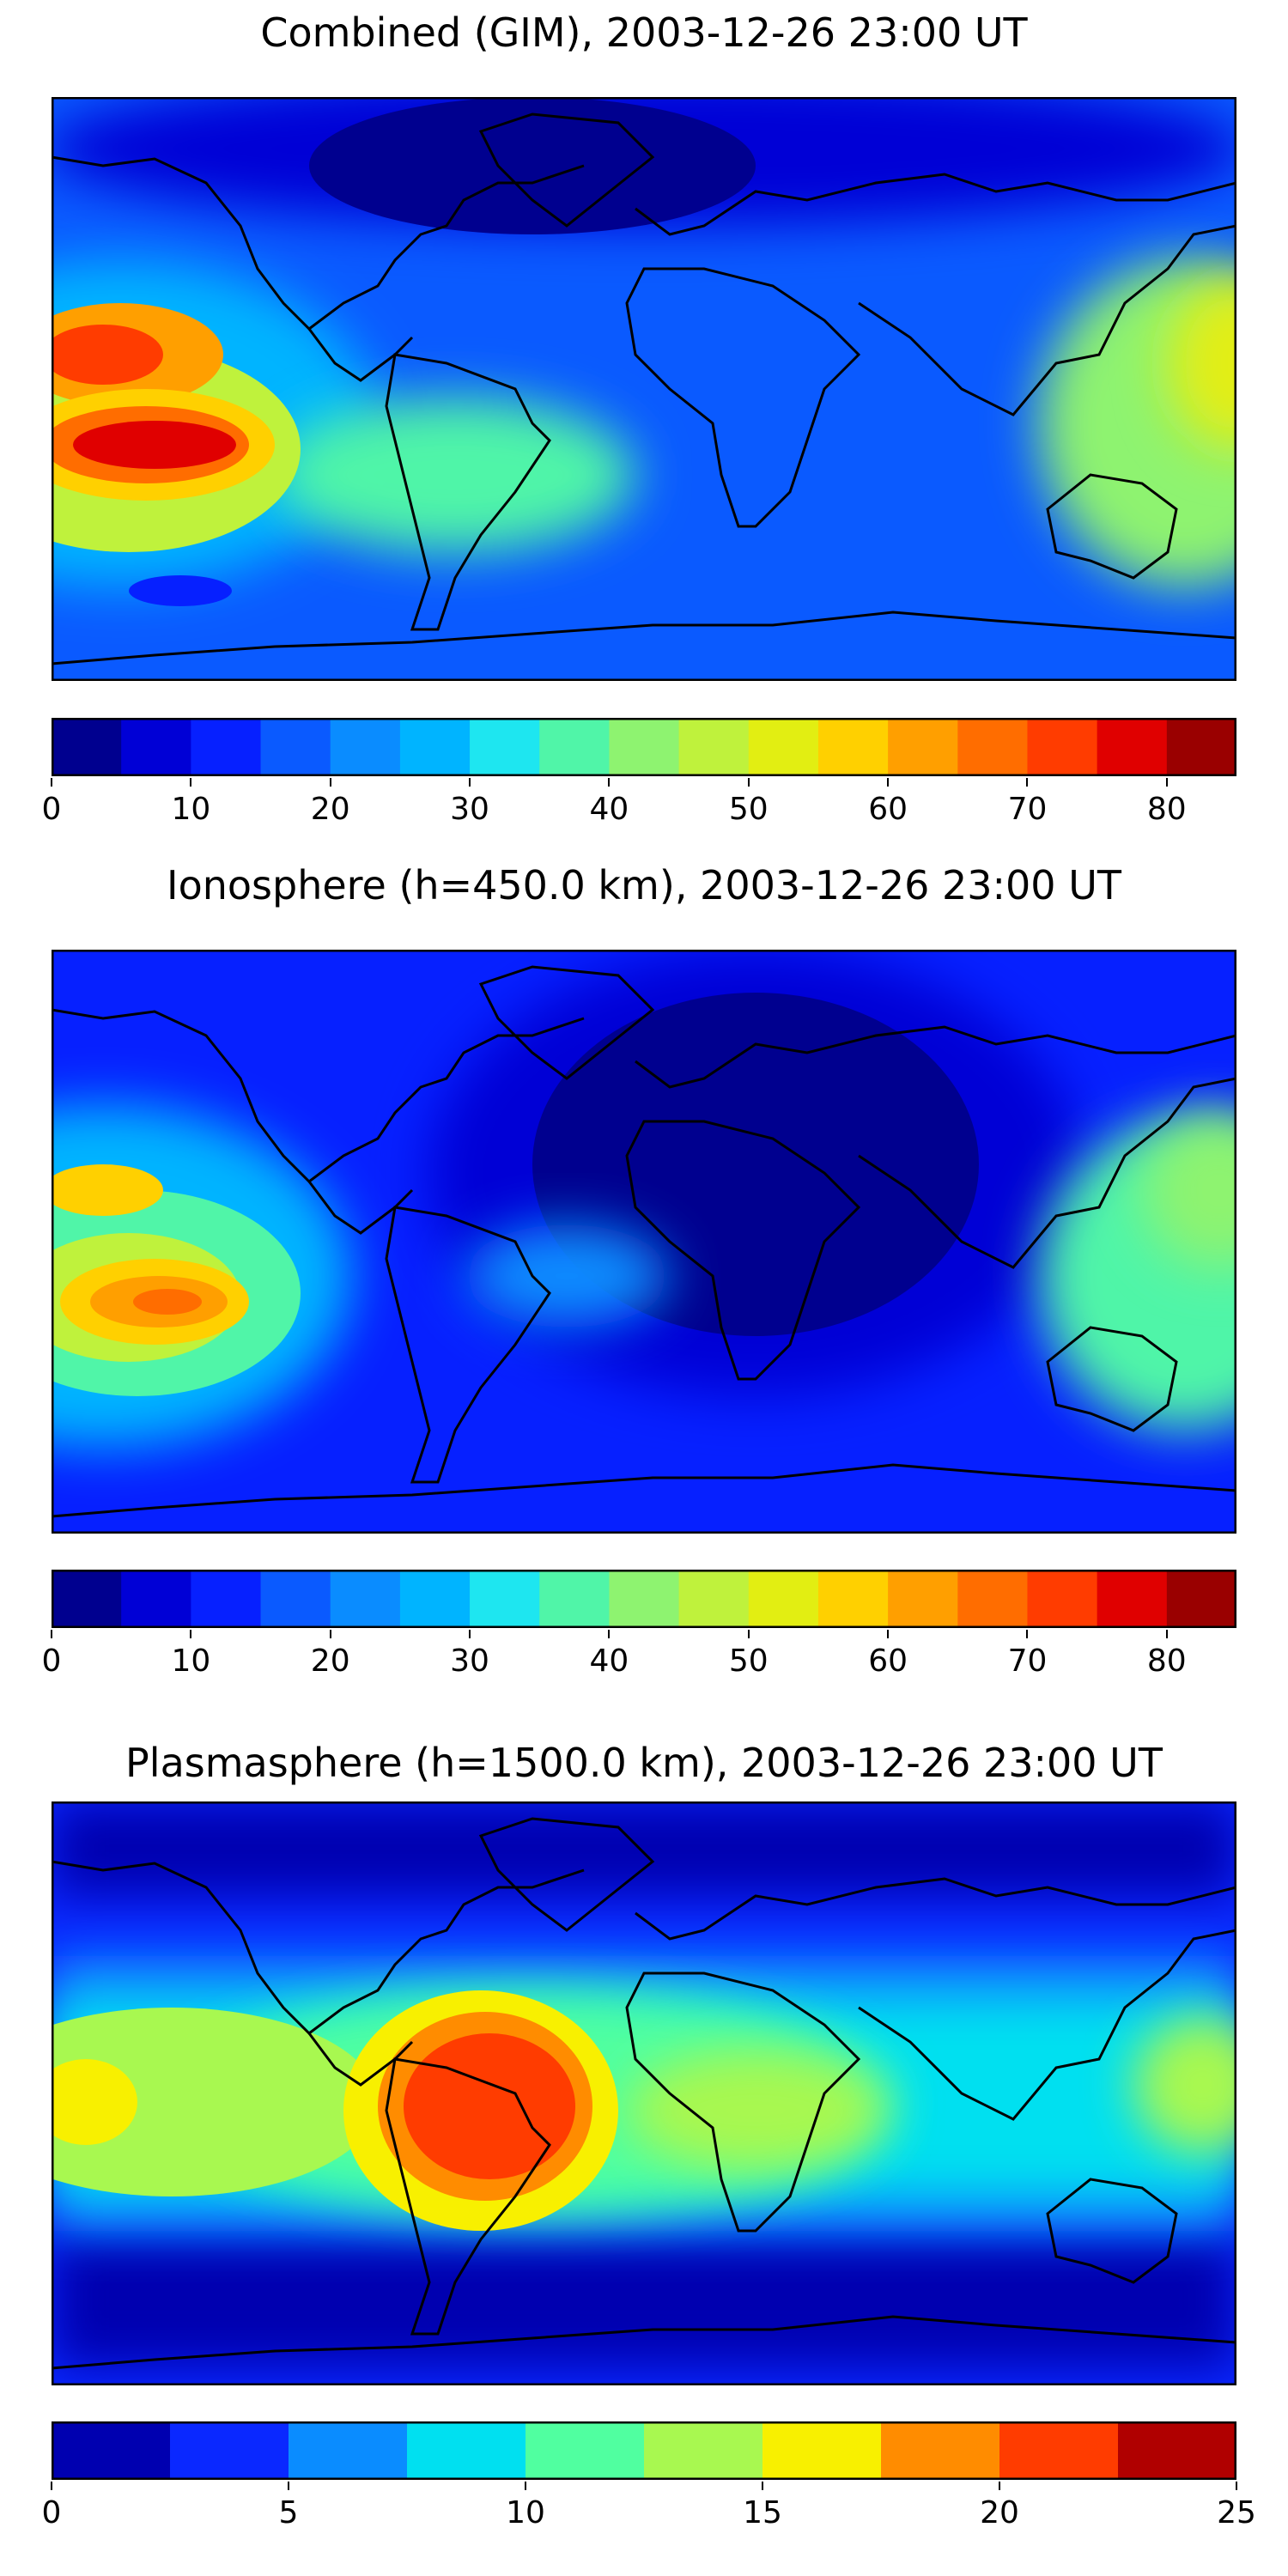  I want to click on colorbar-tick-label: 15, so click(762, 2513).